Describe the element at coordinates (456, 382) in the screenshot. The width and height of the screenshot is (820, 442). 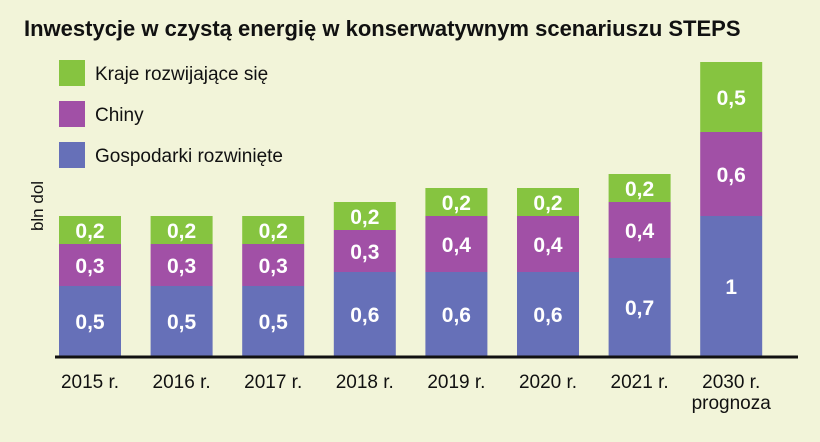
I see `x-tick-label: 2019 r.` at that location.